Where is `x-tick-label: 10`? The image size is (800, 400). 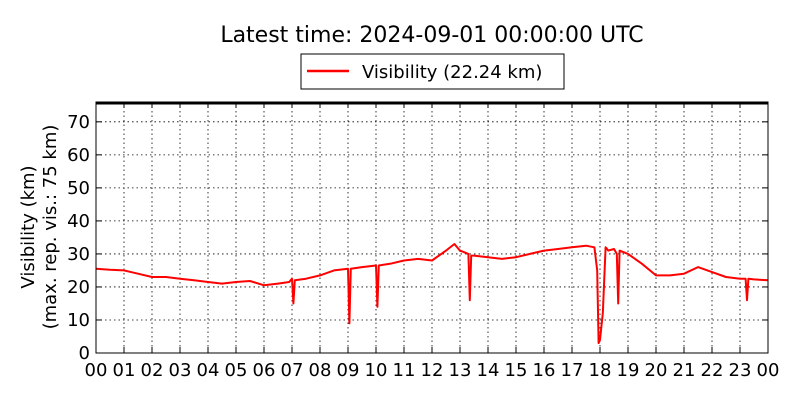
x-tick-label: 10 is located at coordinates (376, 370).